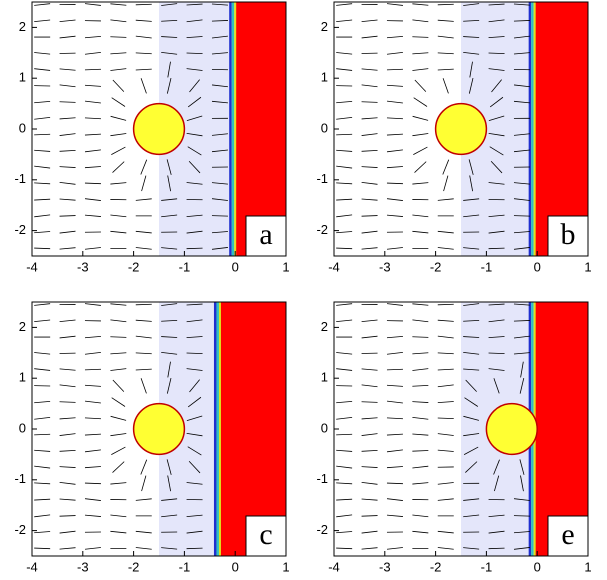  Describe the element at coordinates (461, 129) in the screenshot. I see `particle` at that location.